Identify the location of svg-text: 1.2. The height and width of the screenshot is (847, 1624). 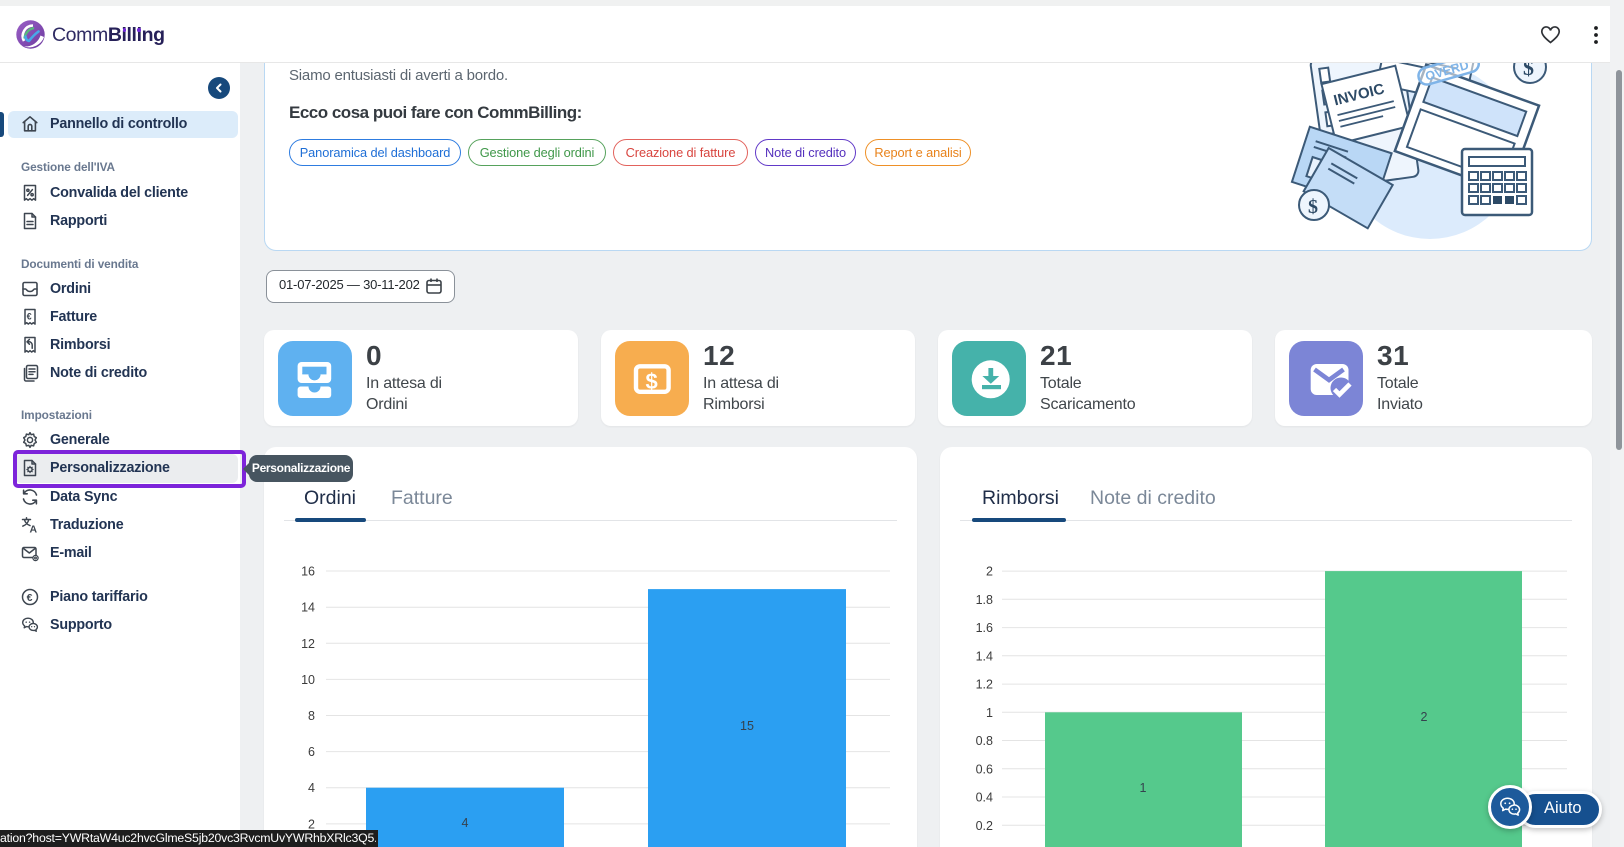
(984, 685).